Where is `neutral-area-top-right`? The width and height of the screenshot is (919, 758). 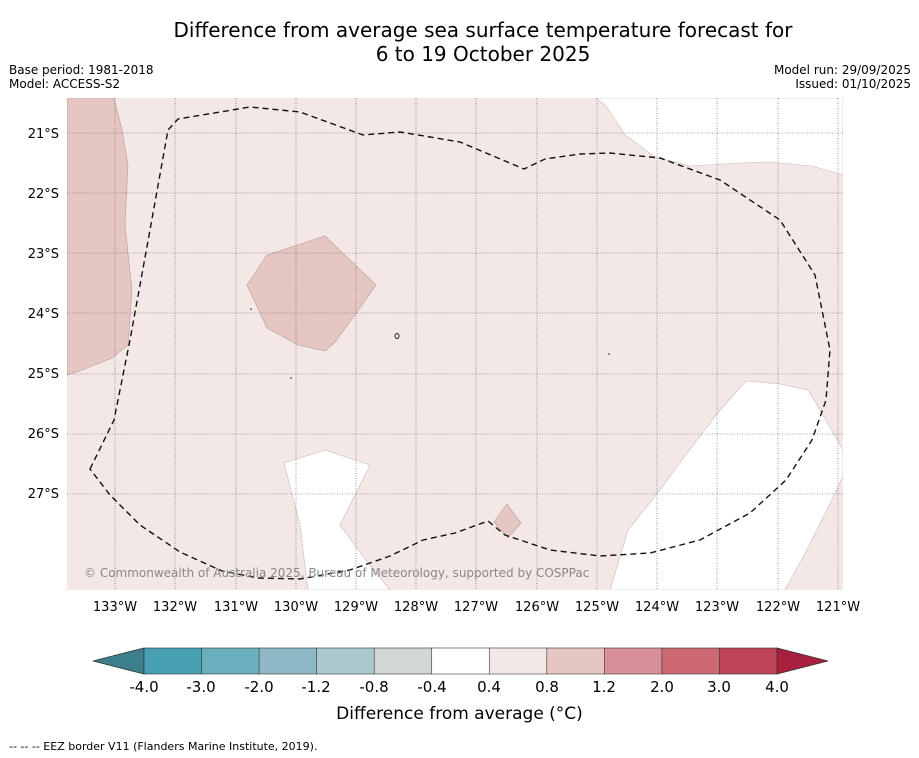
neutral-area-top-right is located at coordinates (719, 137).